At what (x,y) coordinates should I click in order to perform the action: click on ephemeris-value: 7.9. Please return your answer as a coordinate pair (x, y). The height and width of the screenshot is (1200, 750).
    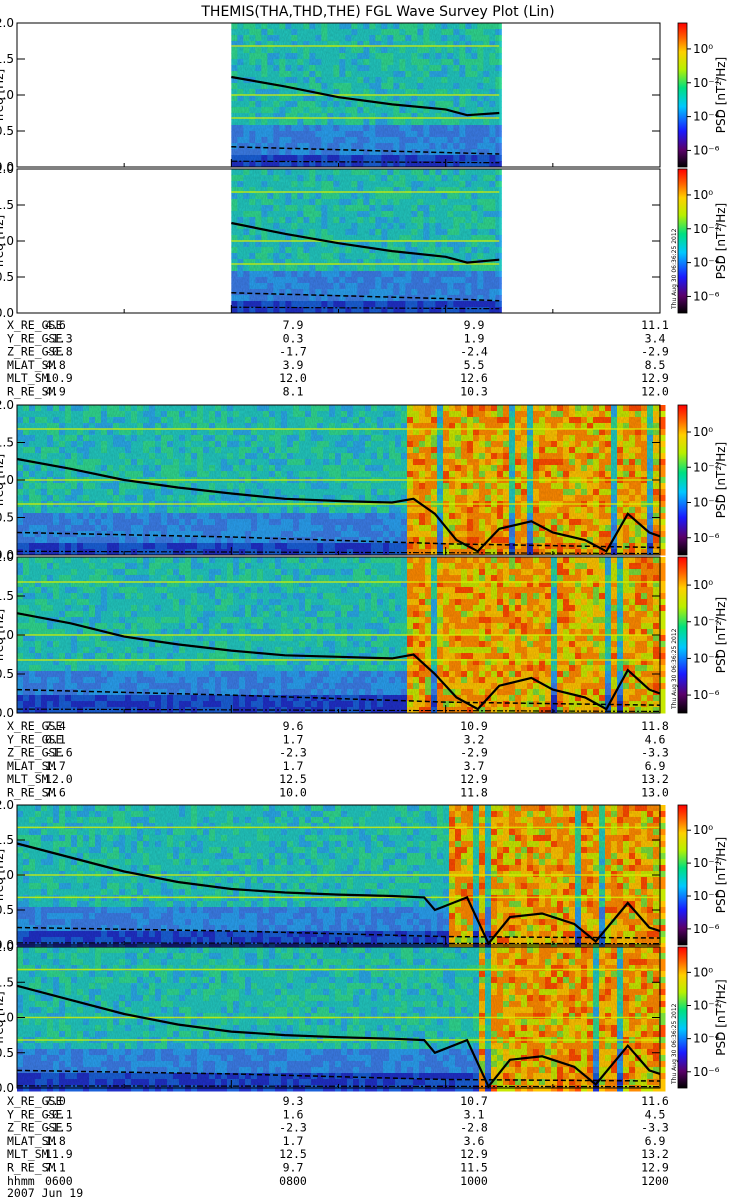
    Looking at the image, I should click on (293, 325).